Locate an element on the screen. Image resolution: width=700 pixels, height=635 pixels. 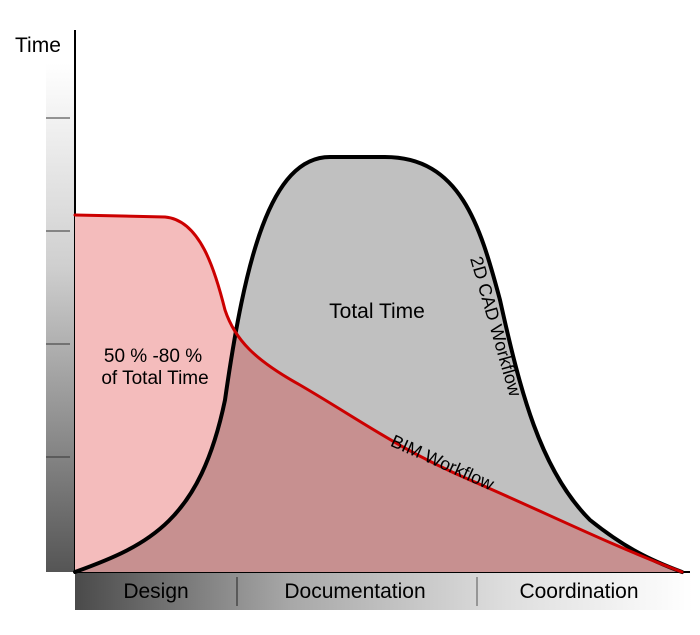
y-axis-bar is located at coordinates (60, 317).